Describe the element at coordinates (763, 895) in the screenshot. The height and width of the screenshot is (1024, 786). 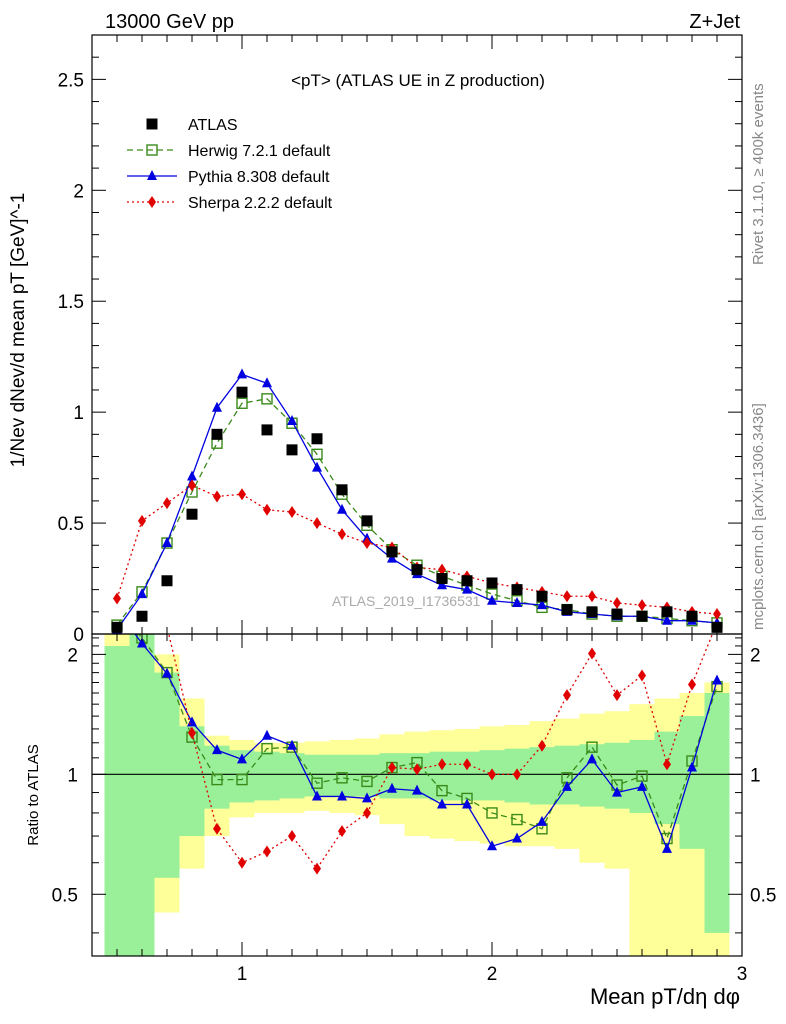
I see `ratio-y-tick-label-right: 0.5` at that location.